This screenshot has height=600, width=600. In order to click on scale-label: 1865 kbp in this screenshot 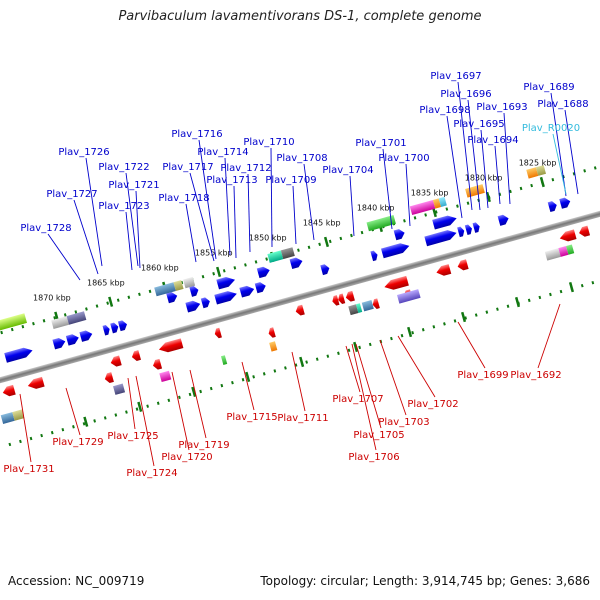, I will do `click(106, 282)`.